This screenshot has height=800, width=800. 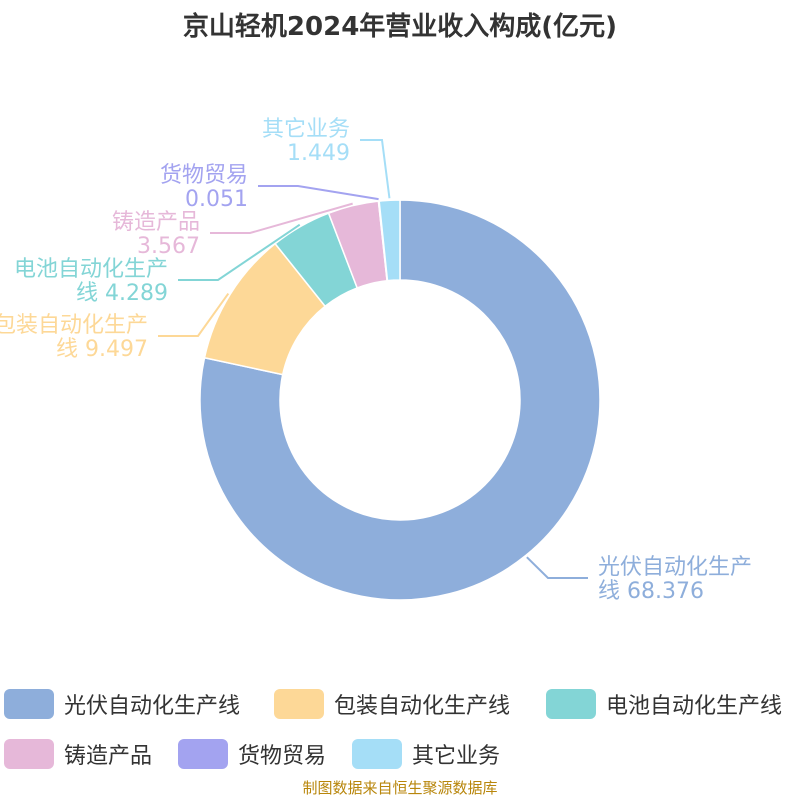 I want to click on callout-value-其它业务: 1.449, so click(x=318, y=153).